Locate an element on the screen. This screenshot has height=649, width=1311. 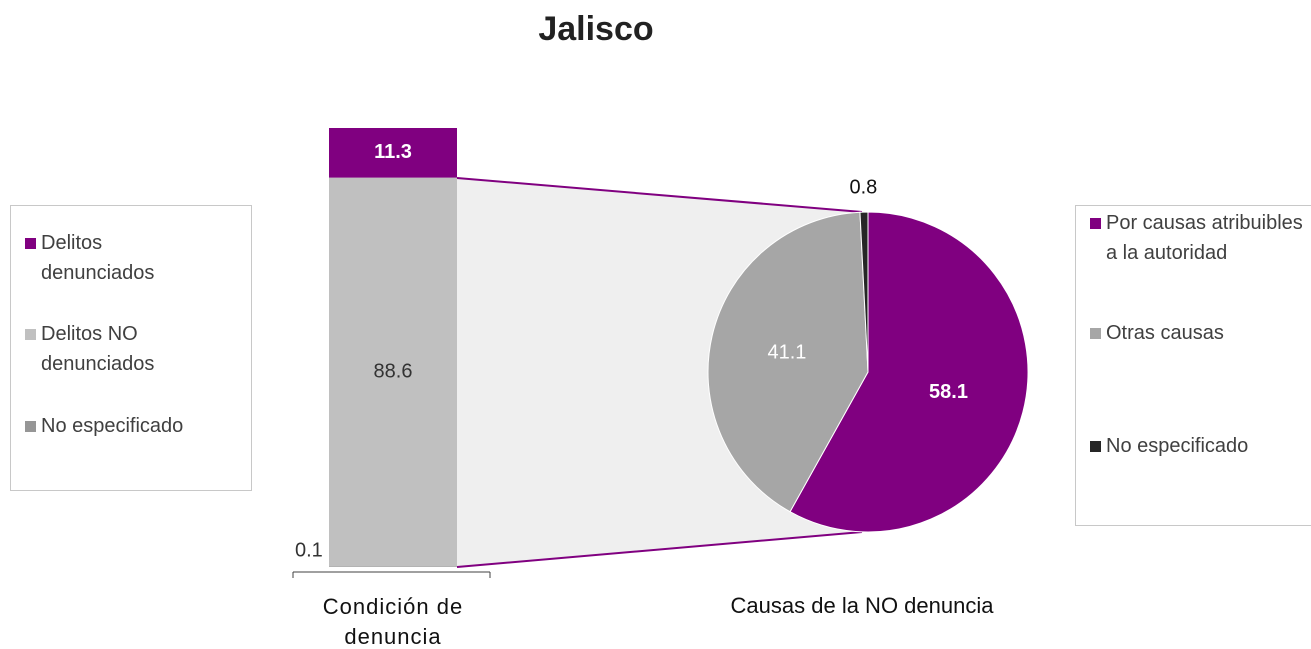
legend-label: Por causas atribuibles a la autoridad is located at coordinates (1204, 238).